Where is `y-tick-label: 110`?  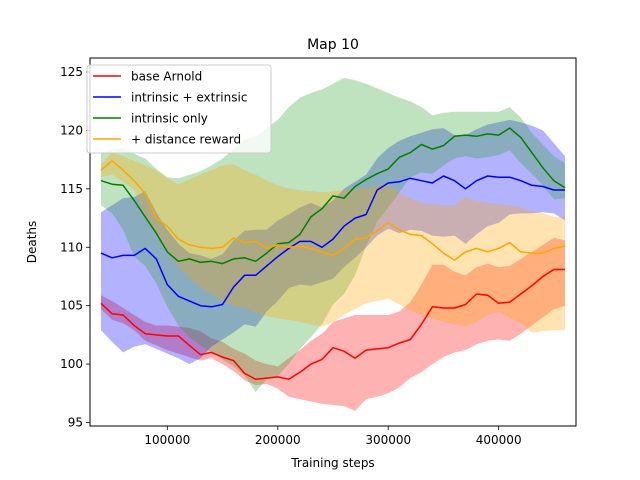
y-tick-label: 110 is located at coordinates (71, 247).